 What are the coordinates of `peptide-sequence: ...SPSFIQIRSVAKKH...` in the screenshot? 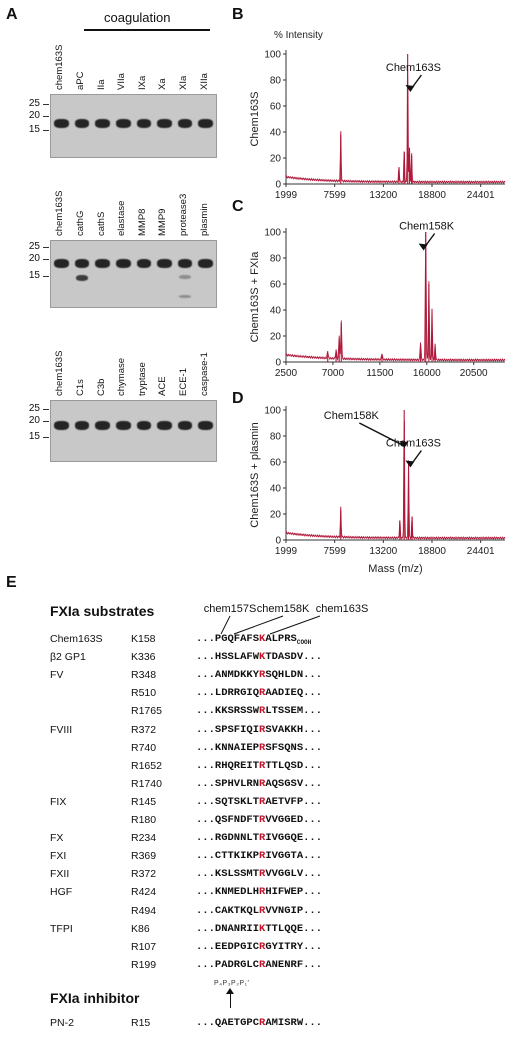 It's located at (259, 730).